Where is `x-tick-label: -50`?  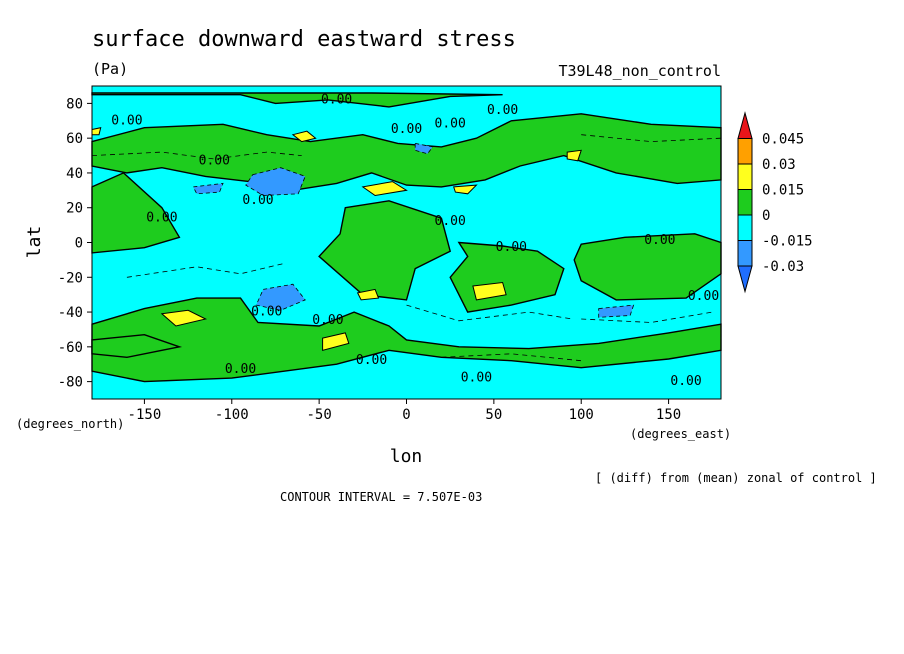
x-tick-label: -50 is located at coordinates (318, 415).